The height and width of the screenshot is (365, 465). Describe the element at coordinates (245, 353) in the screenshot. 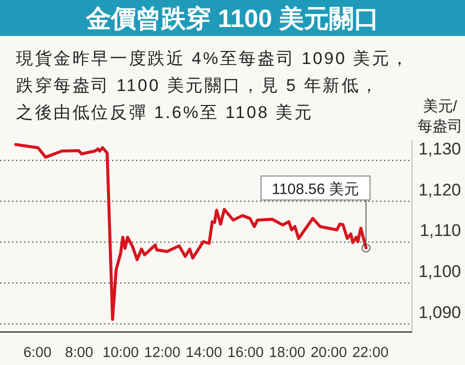

I see `x-tick-label: 16:00` at that location.